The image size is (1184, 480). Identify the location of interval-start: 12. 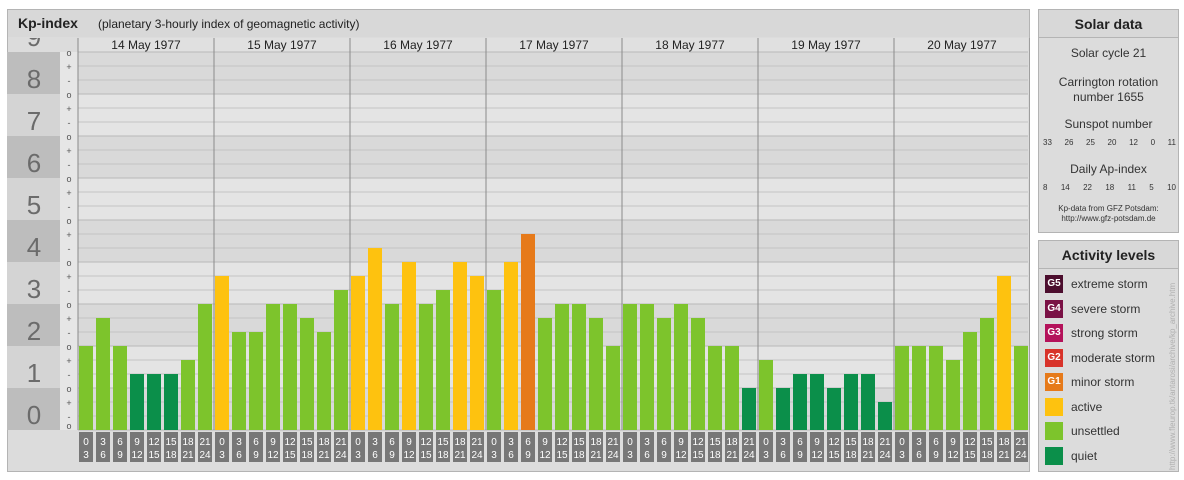
(426, 442).